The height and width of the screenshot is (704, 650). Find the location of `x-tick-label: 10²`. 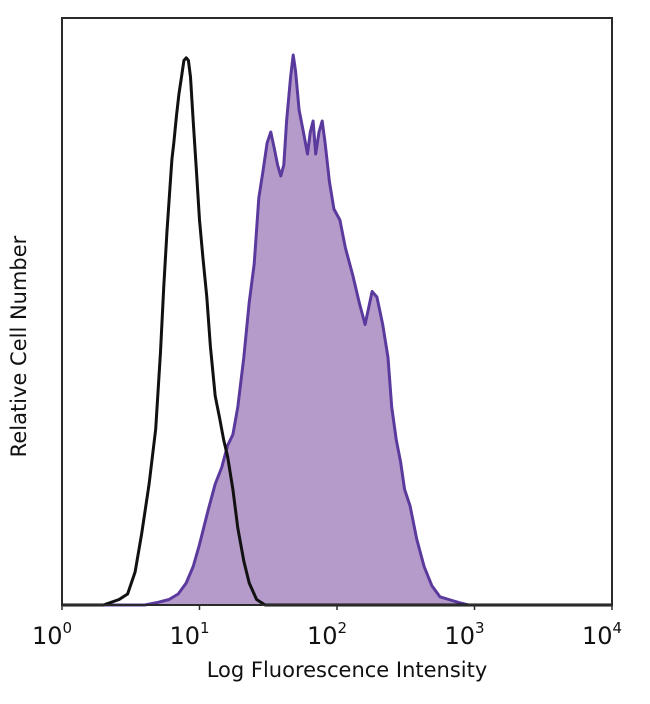

x-tick-label: 10² is located at coordinates (327, 634).